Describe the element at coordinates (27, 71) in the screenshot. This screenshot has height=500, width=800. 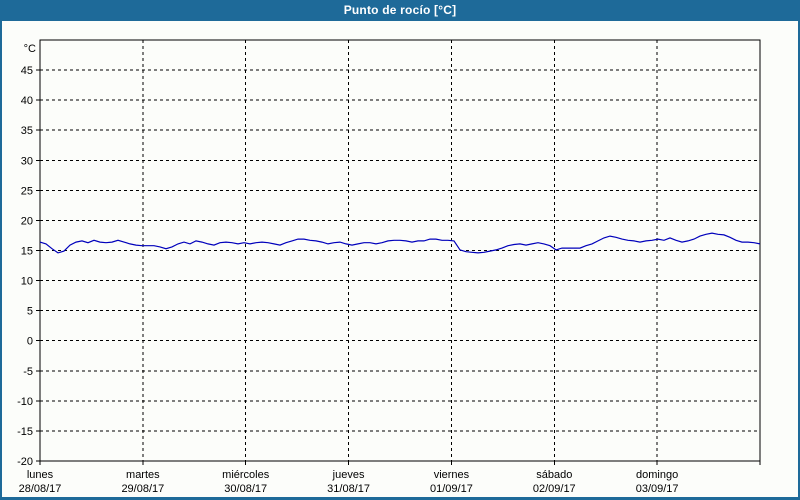
I see `y-tick-label: 45` at that location.